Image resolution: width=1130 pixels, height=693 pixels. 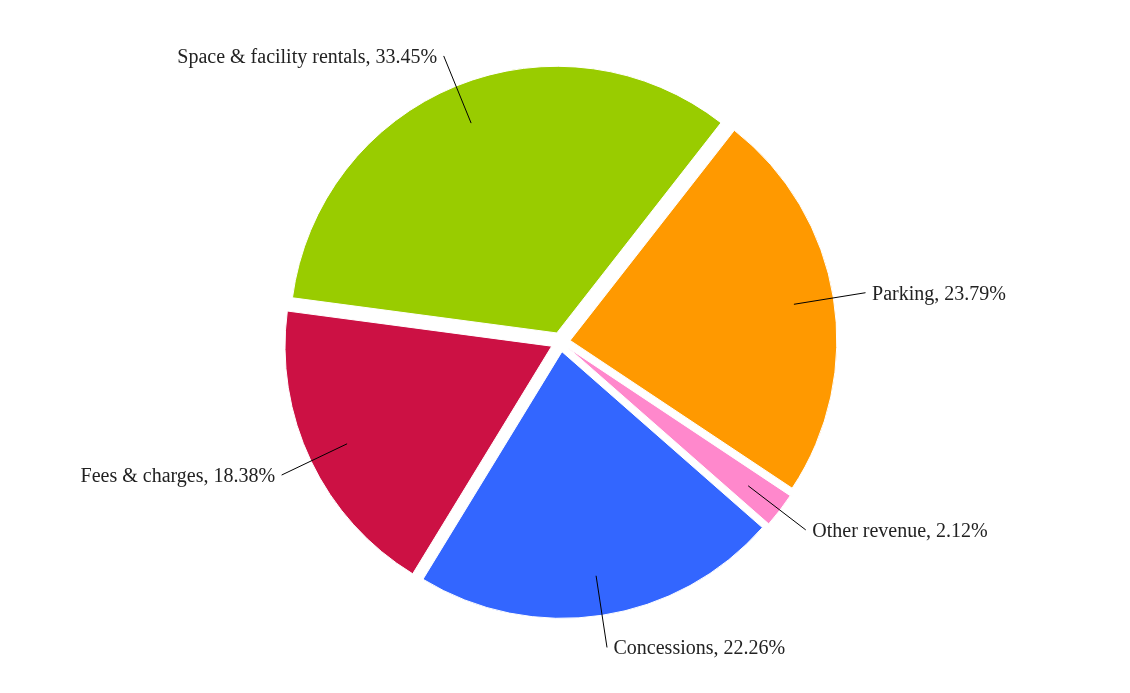 What do you see at coordinates (699, 647) in the screenshot?
I see `slice-label: Concessions, 22.26%` at bounding box center [699, 647].